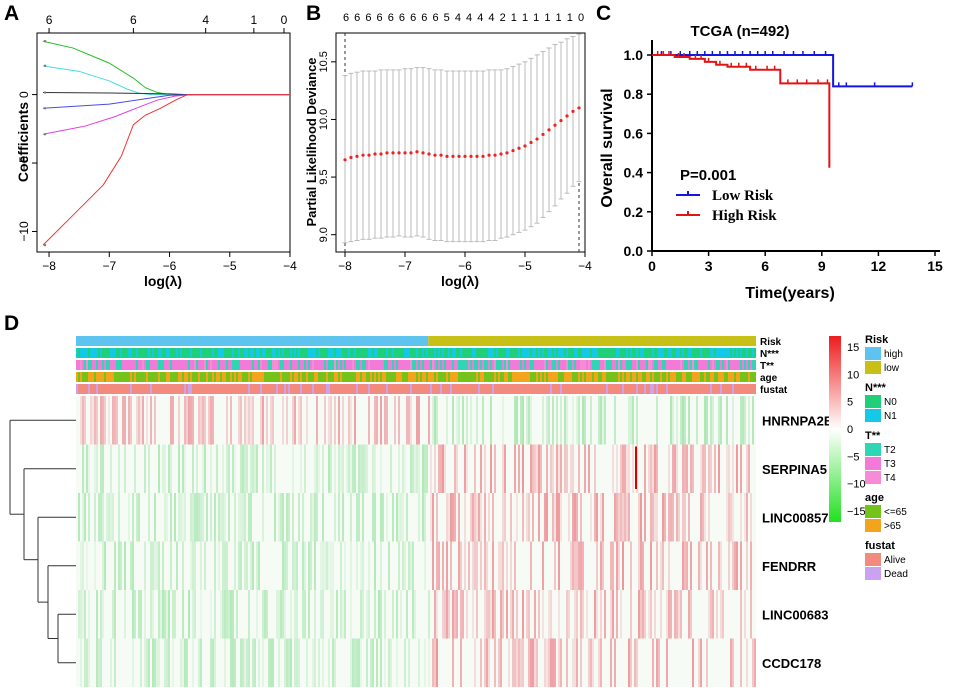 This screenshot has height=688, width=955. Describe the element at coordinates (835, 429) in the screenshot. I see `colorbar` at that location.